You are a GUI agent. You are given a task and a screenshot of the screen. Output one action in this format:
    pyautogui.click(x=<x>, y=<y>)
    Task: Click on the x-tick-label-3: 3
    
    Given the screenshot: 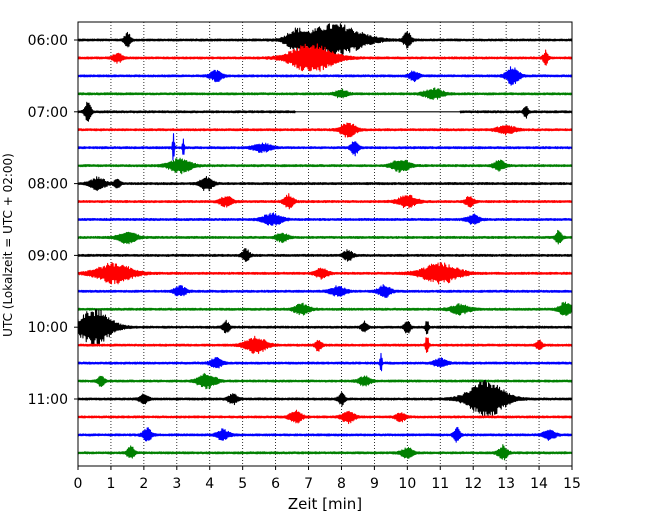 What is the action you would take?
    pyautogui.click(x=176, y=484)
    